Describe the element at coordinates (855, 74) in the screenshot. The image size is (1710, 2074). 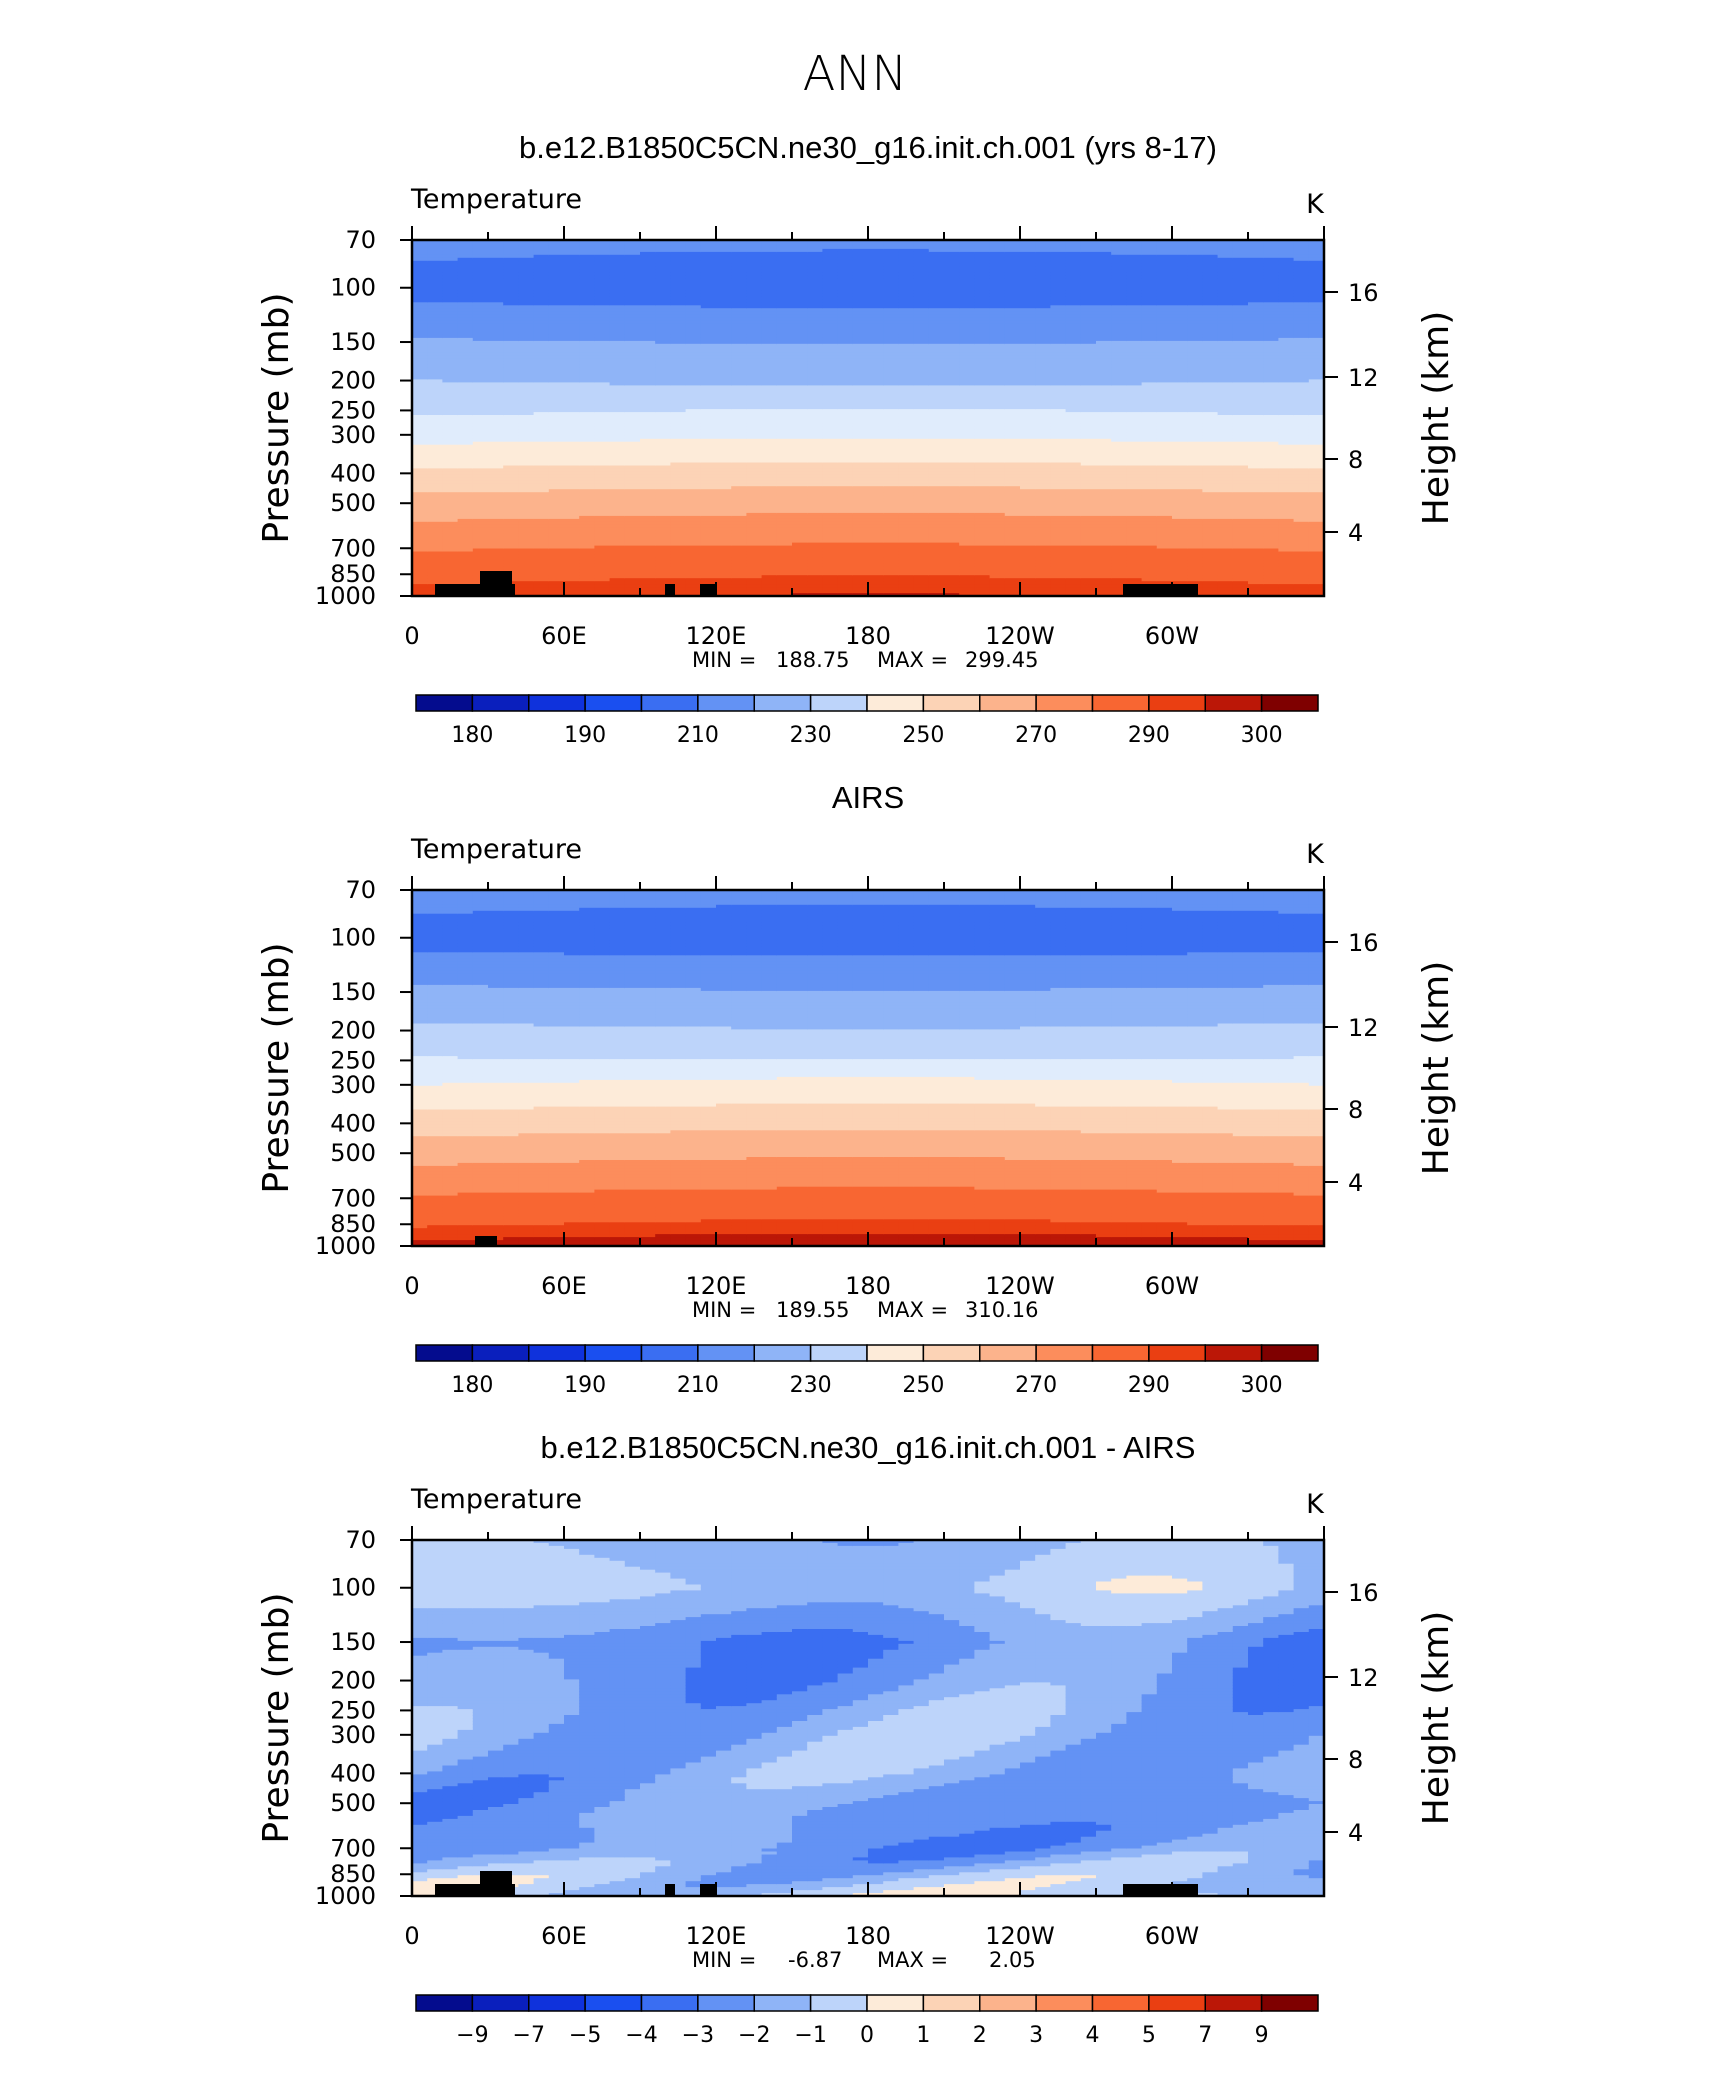
I see `figure-title: ANN` at that location.